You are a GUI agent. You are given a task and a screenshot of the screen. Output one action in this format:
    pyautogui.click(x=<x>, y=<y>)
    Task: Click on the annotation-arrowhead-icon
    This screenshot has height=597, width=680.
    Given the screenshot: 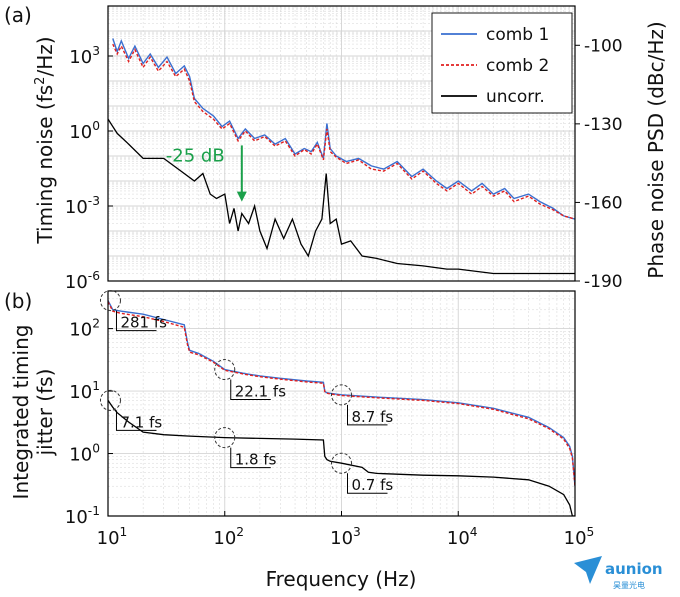 What is the action you would take?
    pyautogui.click(x=241, y=196)
    